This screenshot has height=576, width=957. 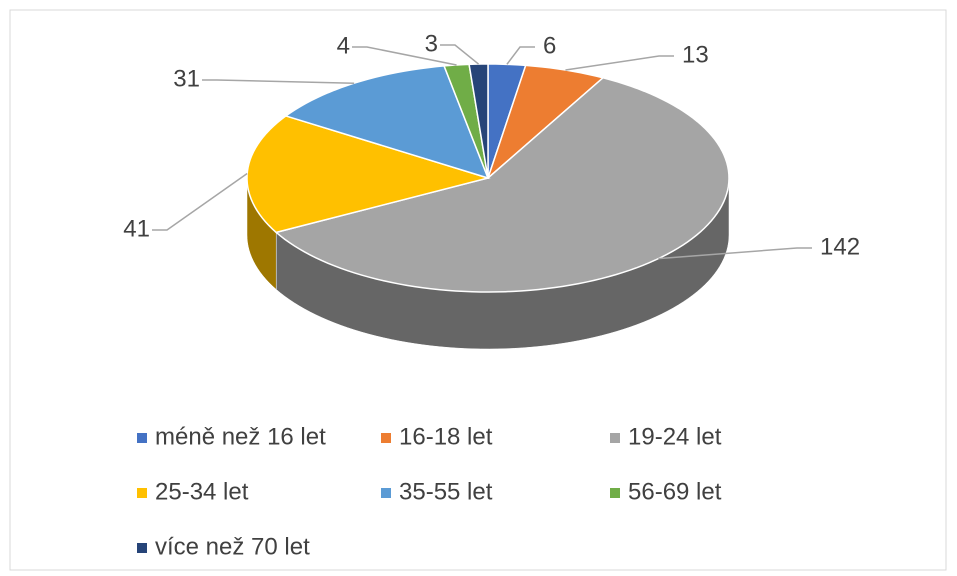 What do you see at coordinates (840, 246) in the screenshot?
I see `data-label: 142` at bounding box center [840, 246].